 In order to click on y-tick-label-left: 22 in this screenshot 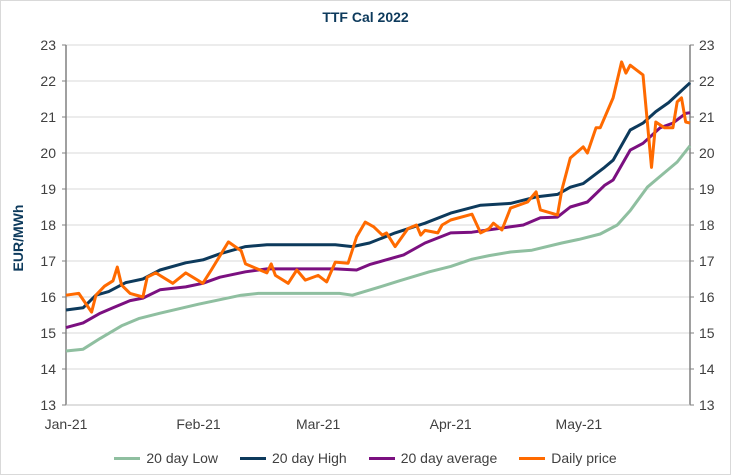, I will do `click(48, 81)`.